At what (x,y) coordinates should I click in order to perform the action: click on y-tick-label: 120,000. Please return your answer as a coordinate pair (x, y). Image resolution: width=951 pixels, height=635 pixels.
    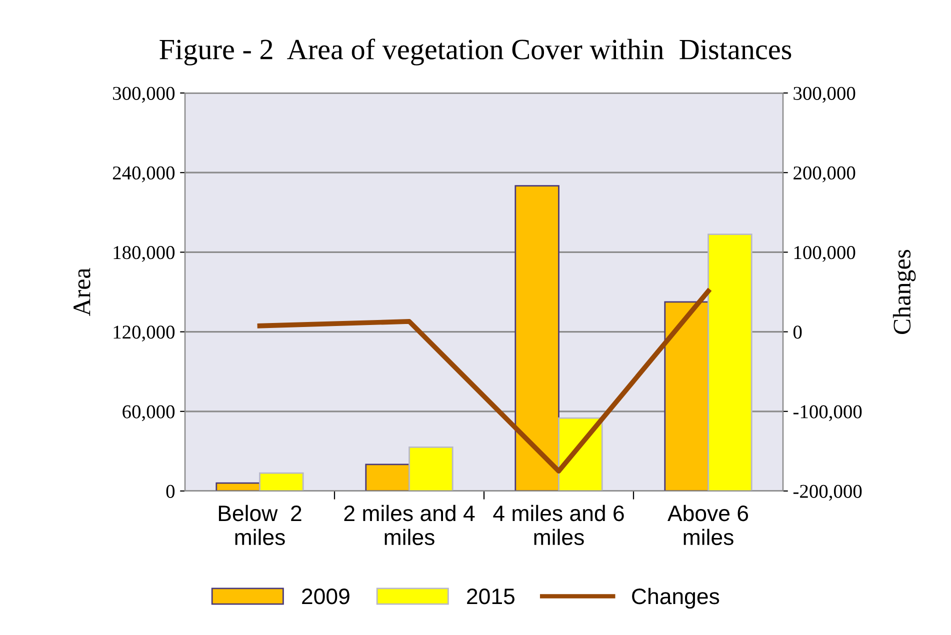
    Looking at the image, I should click on (144, 334).